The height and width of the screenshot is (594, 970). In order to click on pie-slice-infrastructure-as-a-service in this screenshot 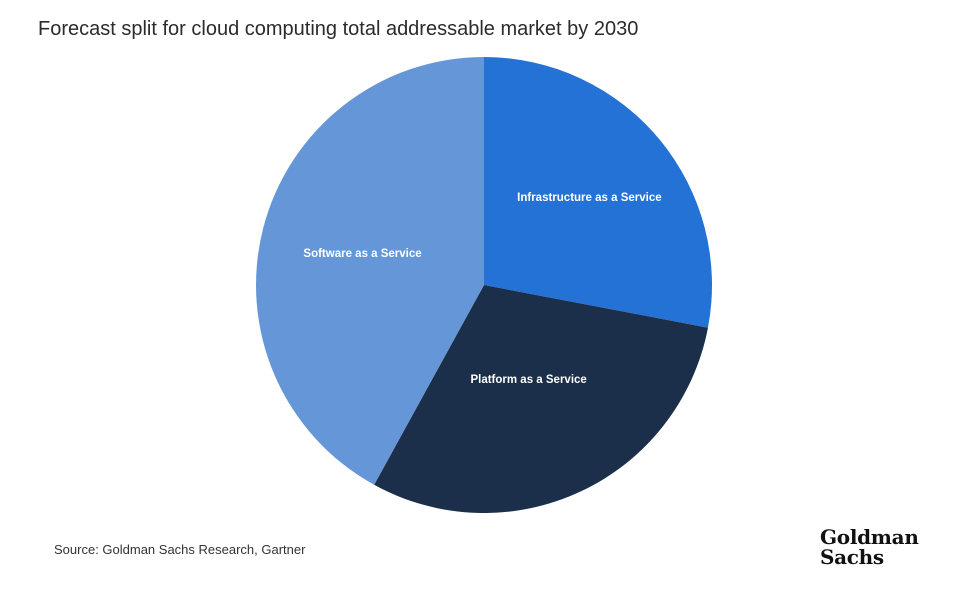, I will do `click(598, 192)`.